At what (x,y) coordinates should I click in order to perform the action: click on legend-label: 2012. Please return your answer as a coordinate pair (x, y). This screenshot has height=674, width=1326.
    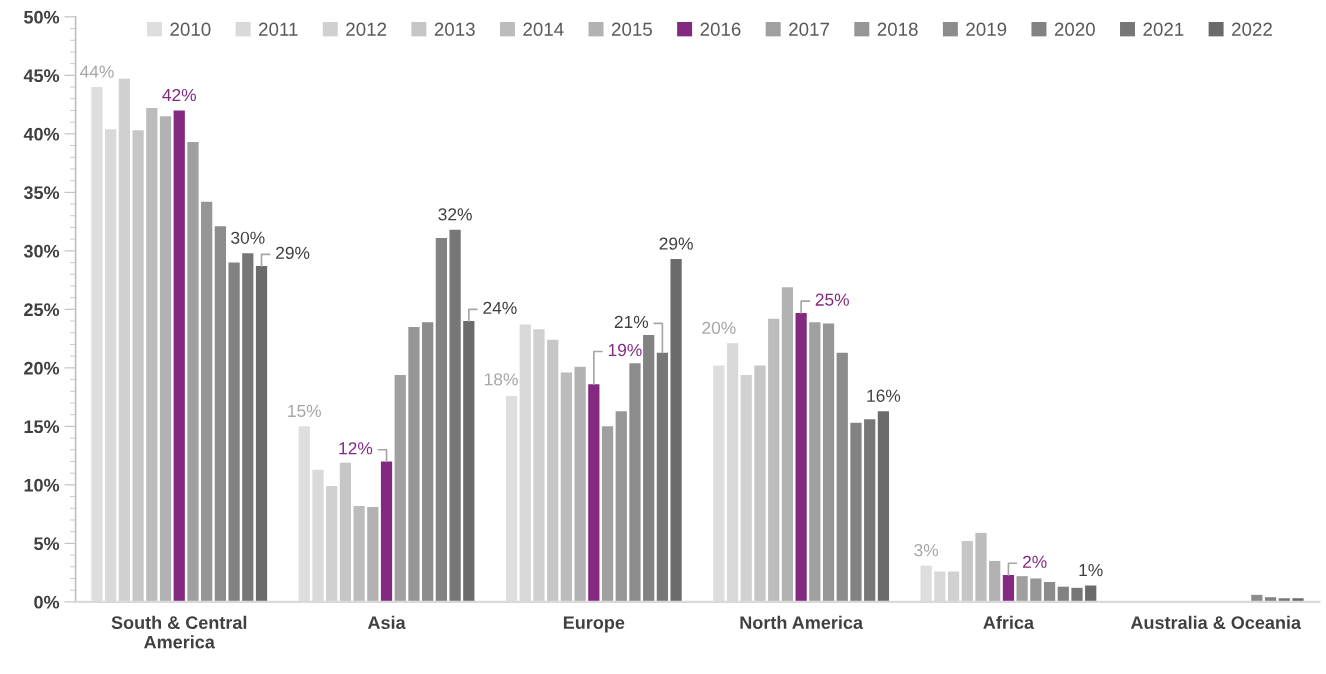
    Looking at the image, I should click on (366, 29).